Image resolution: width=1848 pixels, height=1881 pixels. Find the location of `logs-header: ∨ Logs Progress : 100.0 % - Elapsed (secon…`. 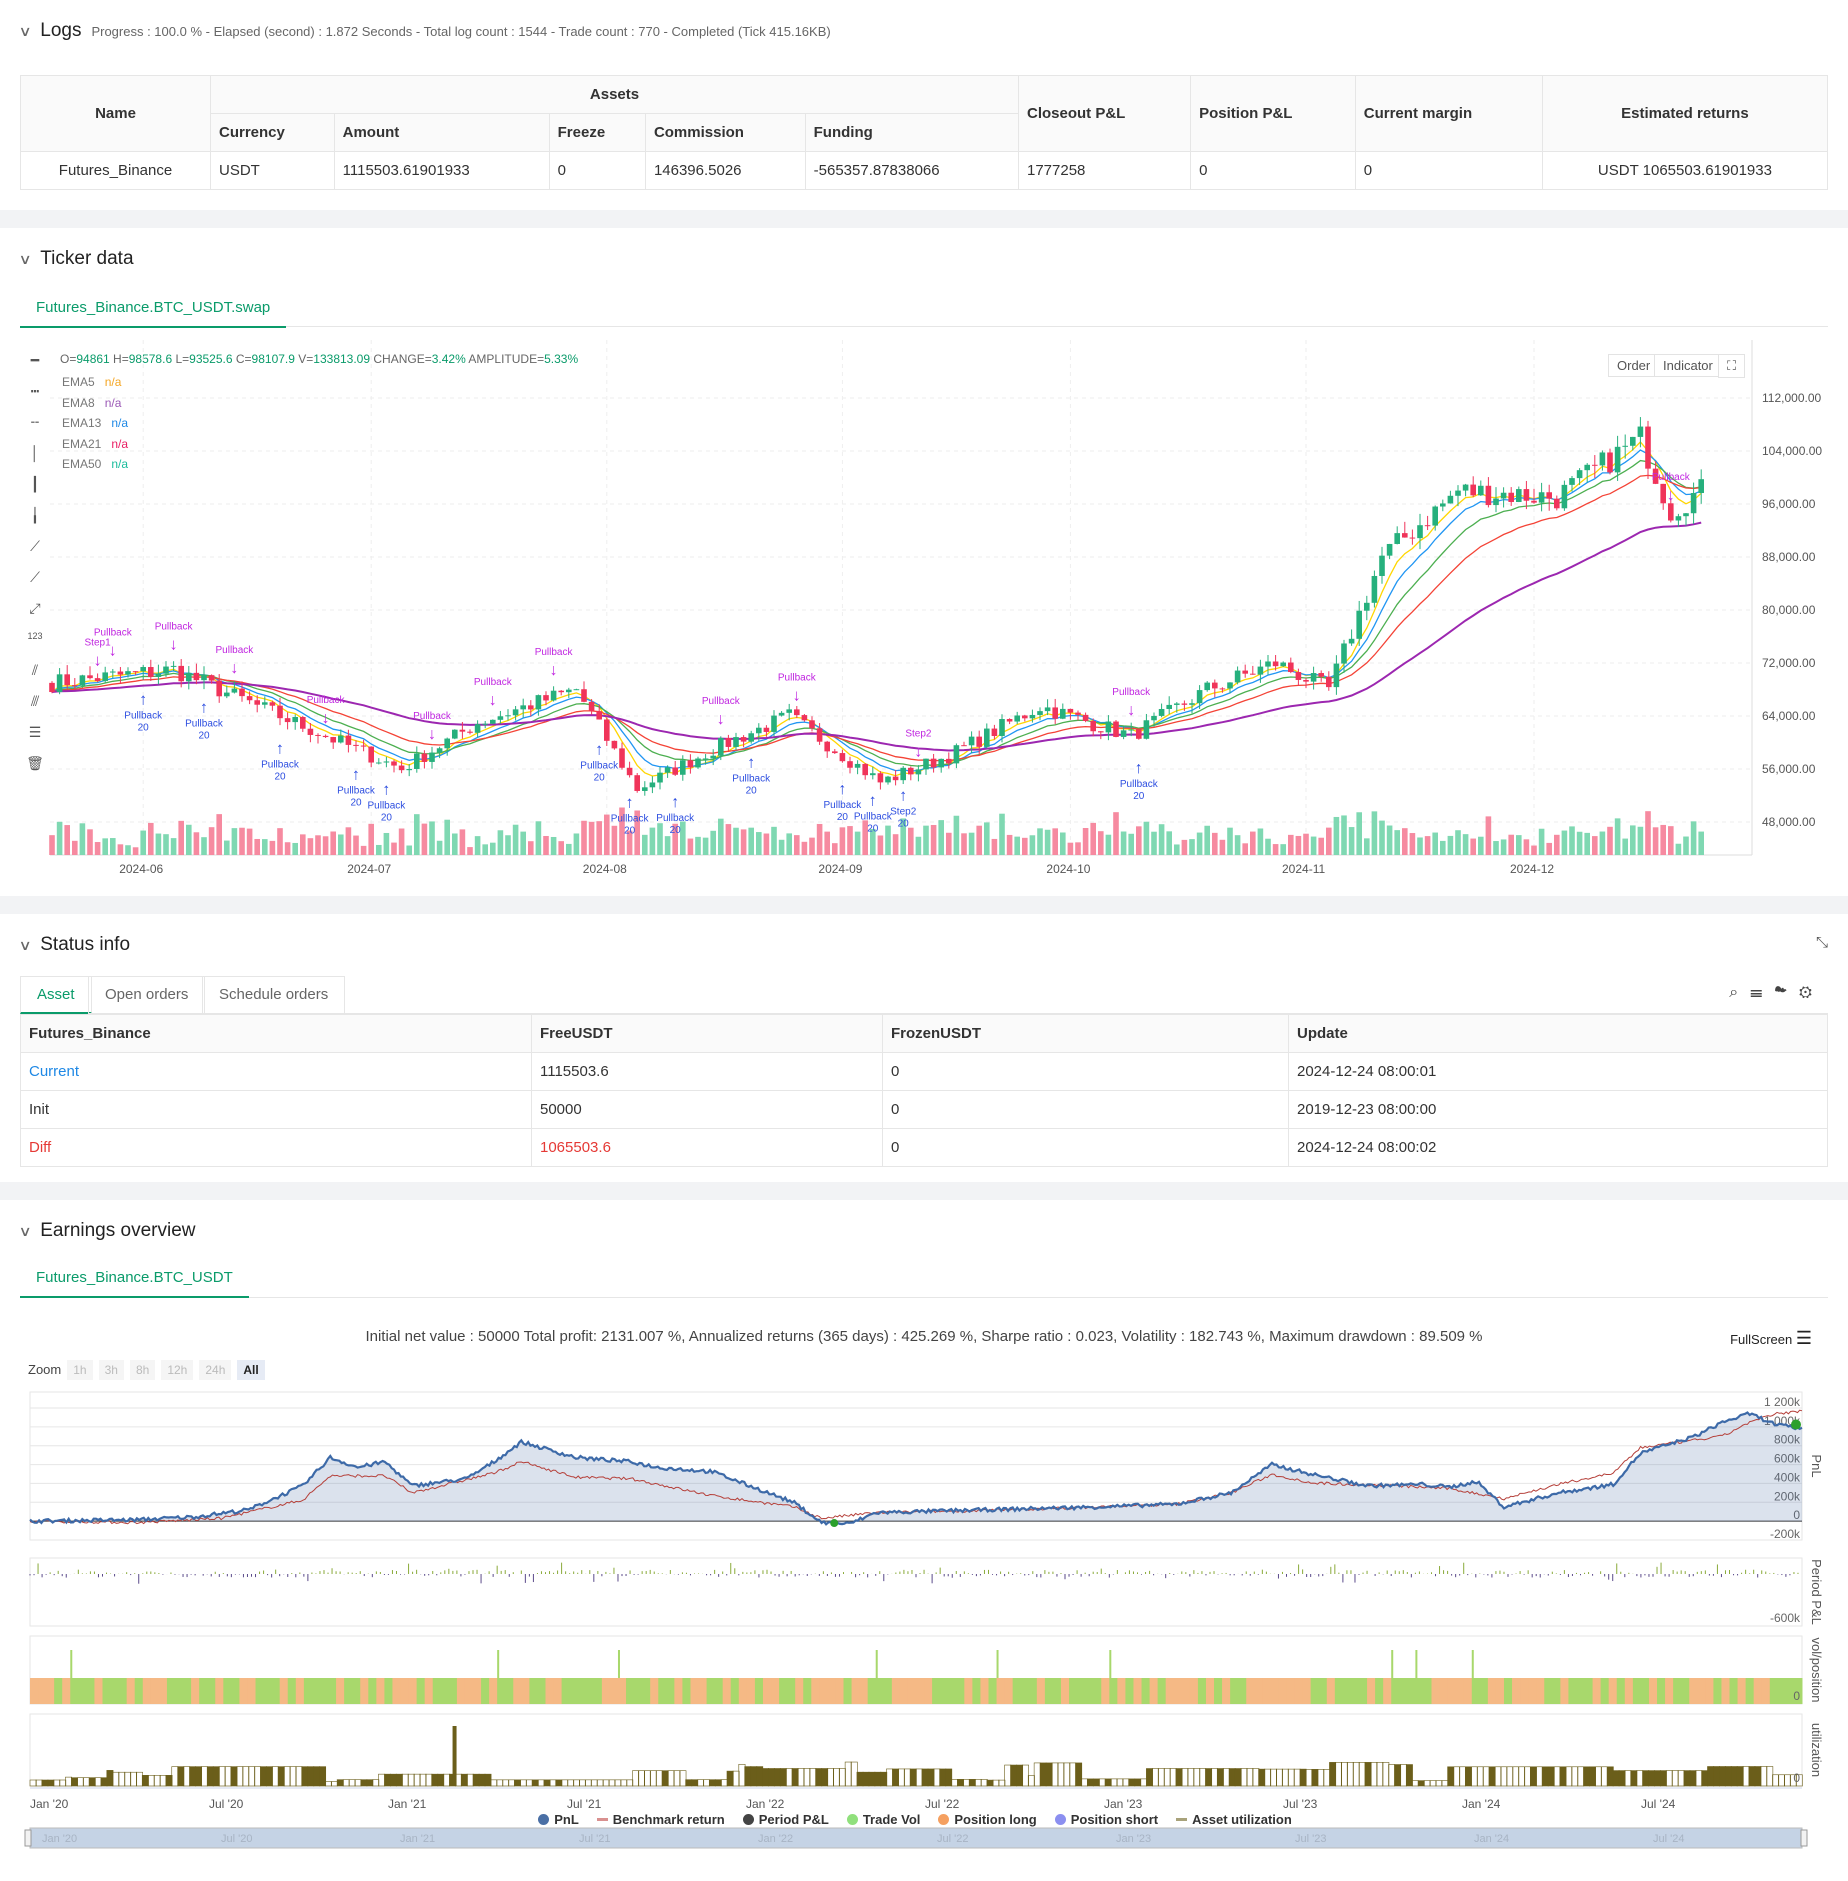

logs-header: ∨ Logs Progress : 100.0 % - Elapsed (secon… is located at coordinates (424, 31).